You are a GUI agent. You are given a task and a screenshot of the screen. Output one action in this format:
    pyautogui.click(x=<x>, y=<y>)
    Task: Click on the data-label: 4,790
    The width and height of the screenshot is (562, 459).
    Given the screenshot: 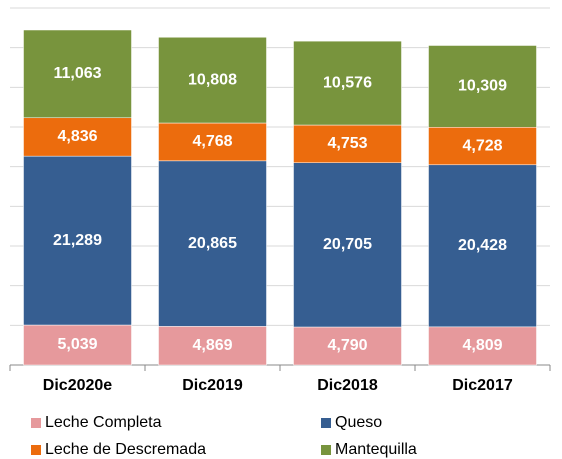 What is the action you would take?
    pyautogui.click(x=347, y=345)
    